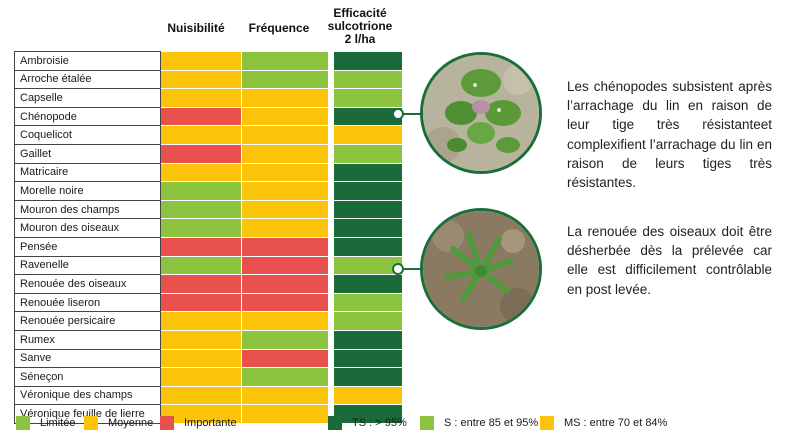  Describe the element at coordinates (210, 423) in the screenshot. I see `legend-label: Importante` at that location.